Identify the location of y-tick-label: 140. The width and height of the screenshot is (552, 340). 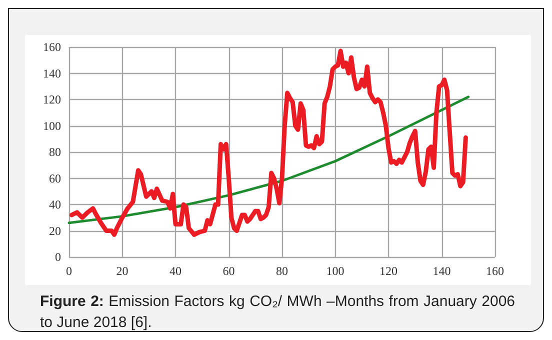
(52, 73).